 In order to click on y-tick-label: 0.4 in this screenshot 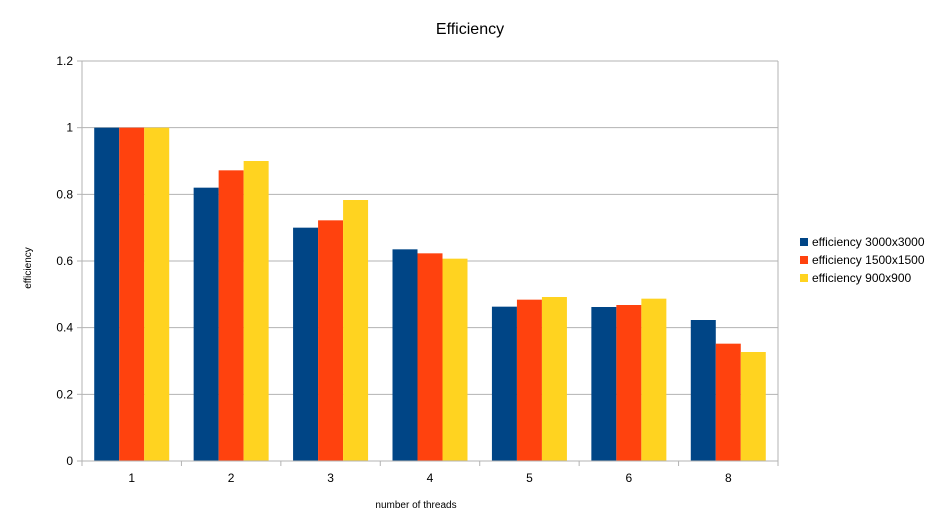, I will do `click(64, 328)`.